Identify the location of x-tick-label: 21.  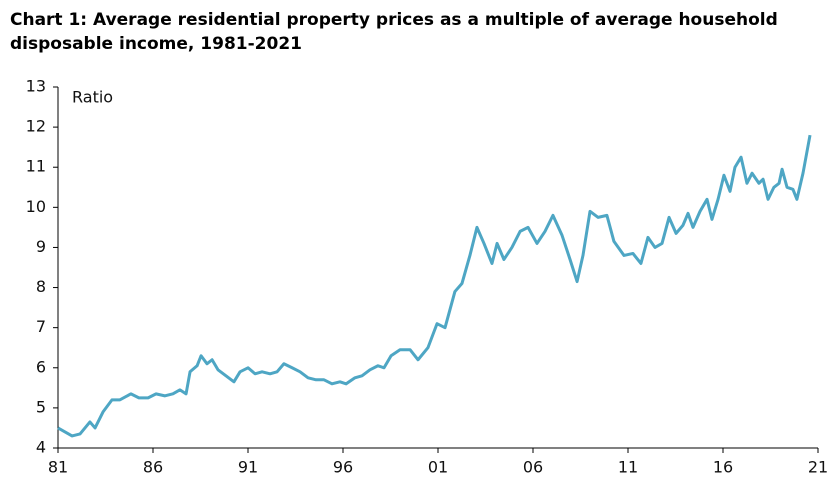
(818, 467).